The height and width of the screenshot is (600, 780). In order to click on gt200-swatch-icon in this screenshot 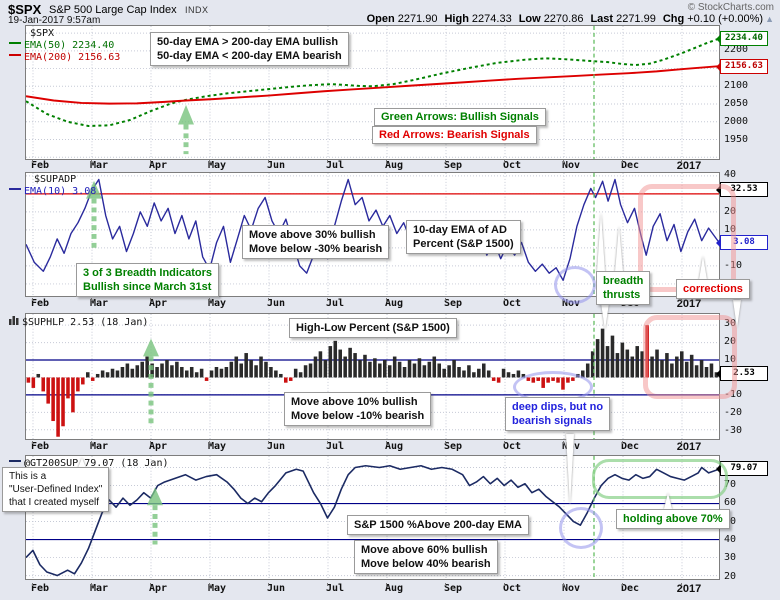, I will do `click(15, 461)`.